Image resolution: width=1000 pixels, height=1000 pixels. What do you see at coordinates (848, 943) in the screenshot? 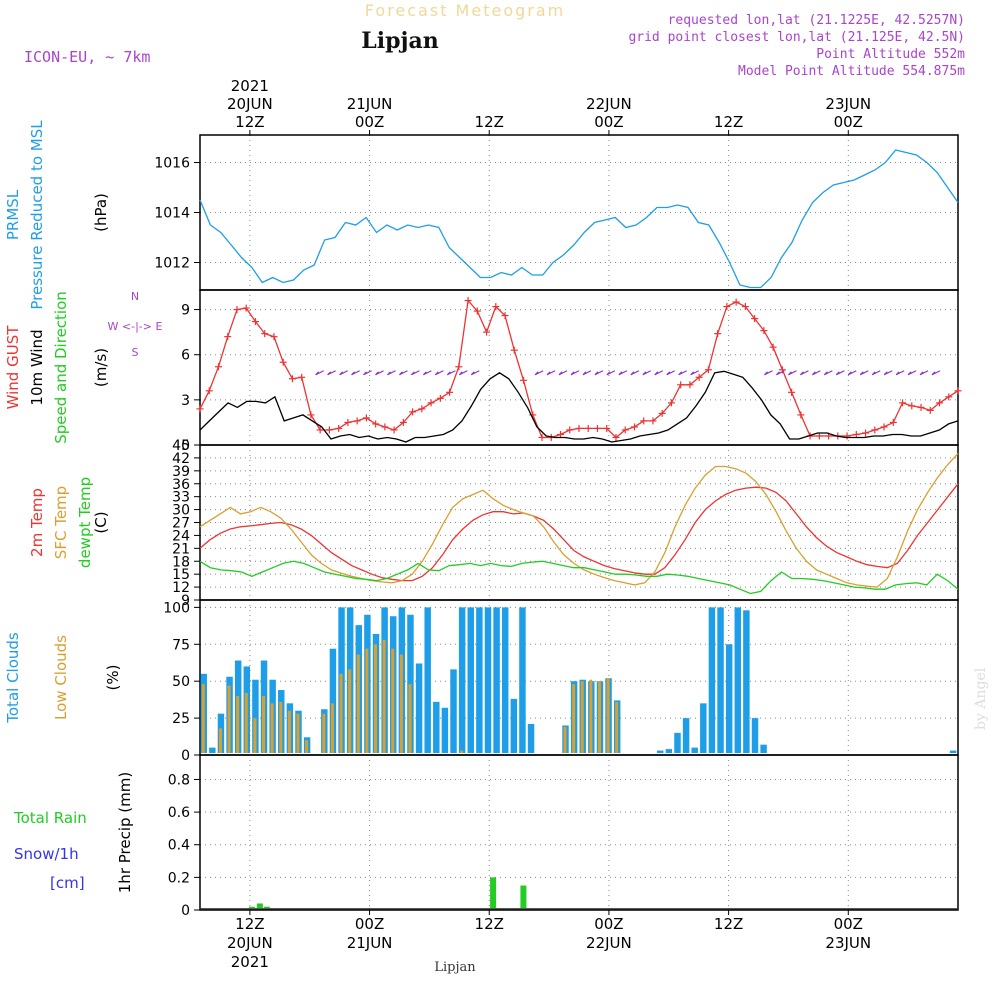
I see `x-tick-label-bottom: 23JUN` at bounding box center [848, 943].